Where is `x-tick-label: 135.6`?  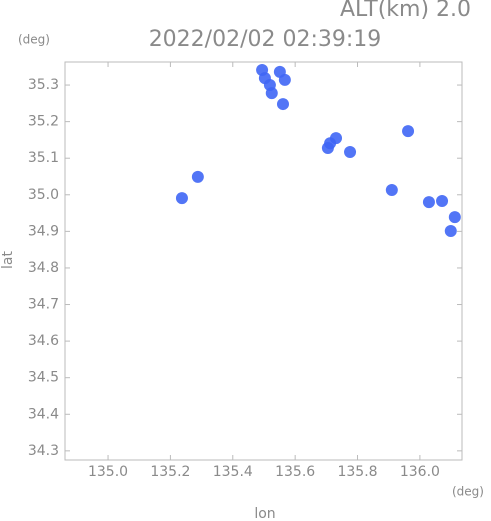 x-tick-label: 135.6 is located at coordinates (295, 472).